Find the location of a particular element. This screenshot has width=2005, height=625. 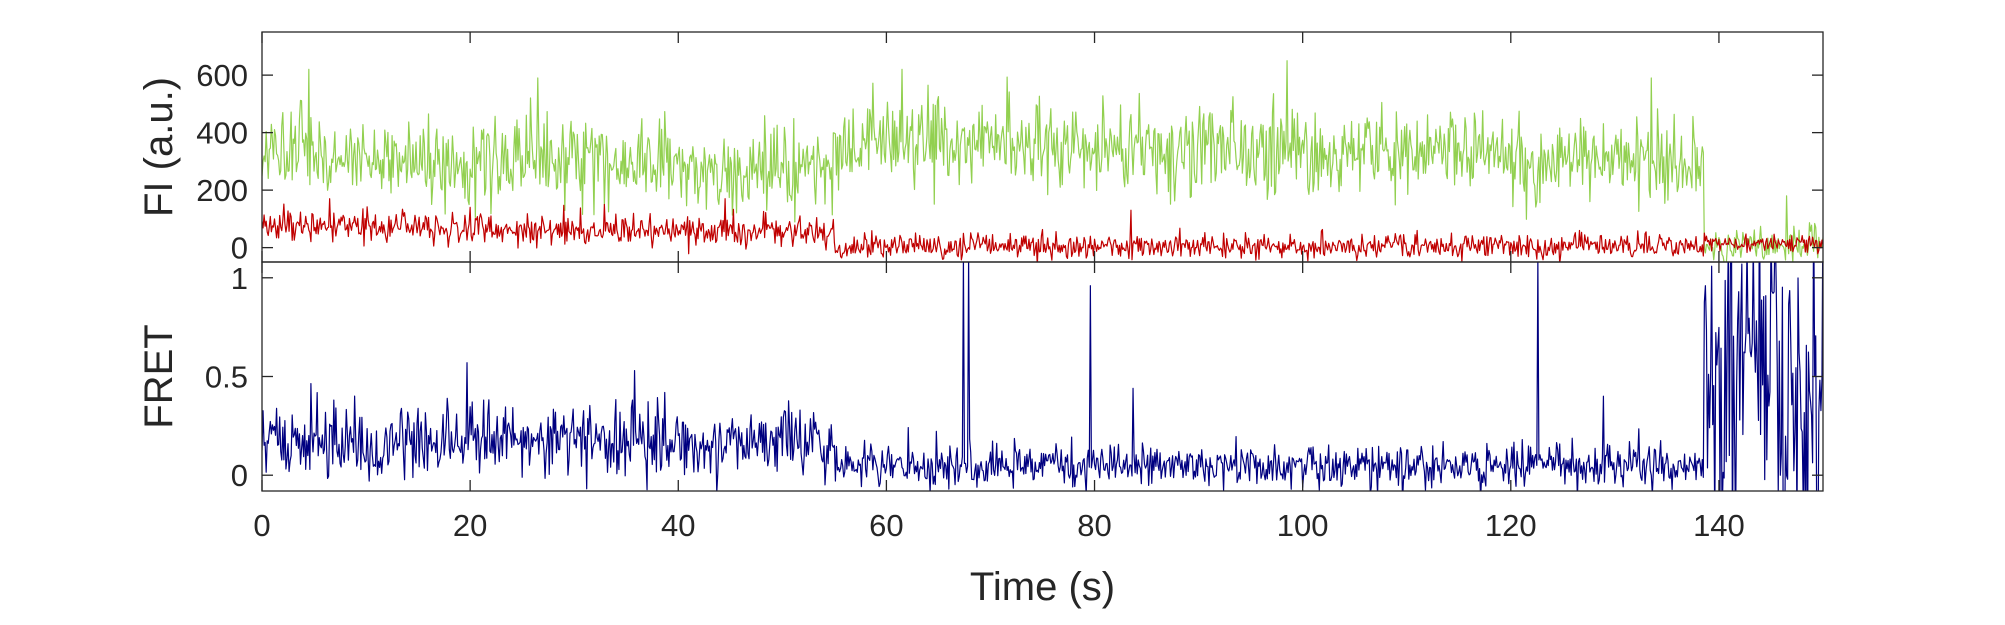

x-tick-label-3: 60 is located at coordinates (886, 525).